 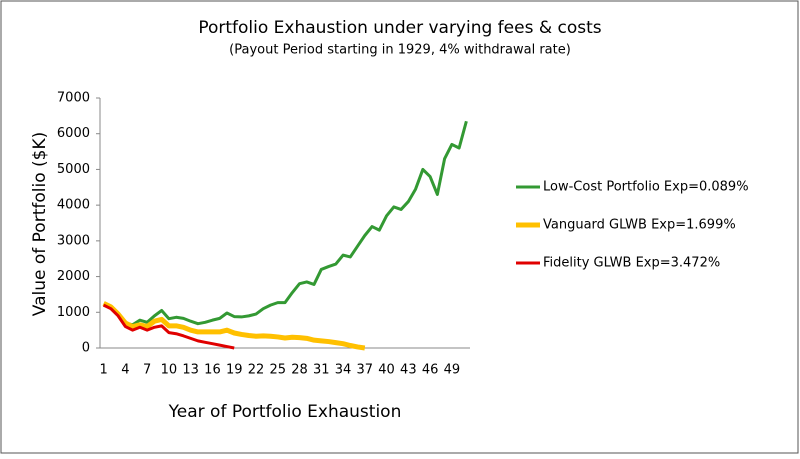 What do you see at coordinates (299, 370) in the screenshot?
I see `x-tick-label: 28` at bounding box center [299, 370].